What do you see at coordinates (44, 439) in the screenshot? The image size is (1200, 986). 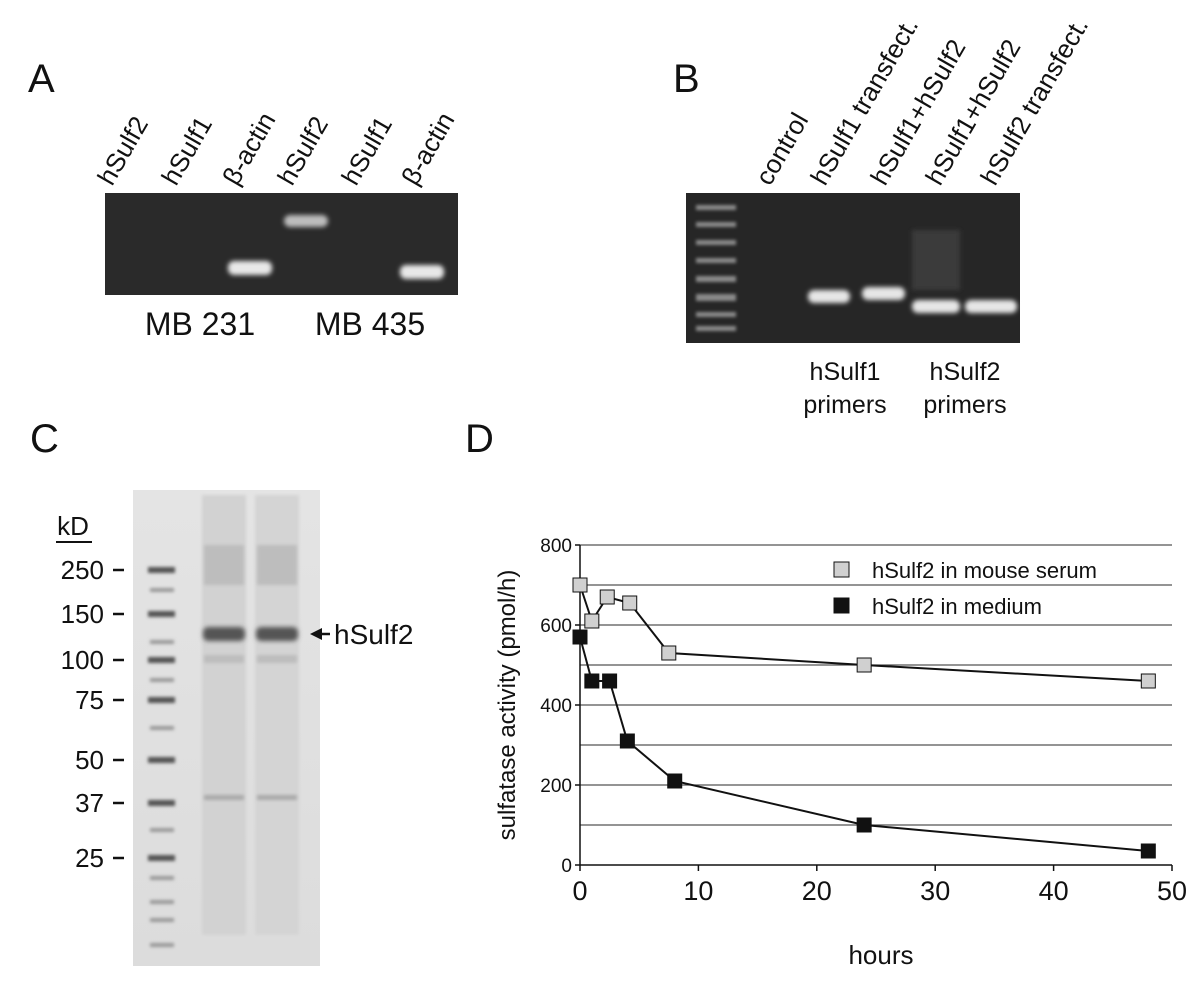 I see `panel-label: C` at bounding box center [44, 439].